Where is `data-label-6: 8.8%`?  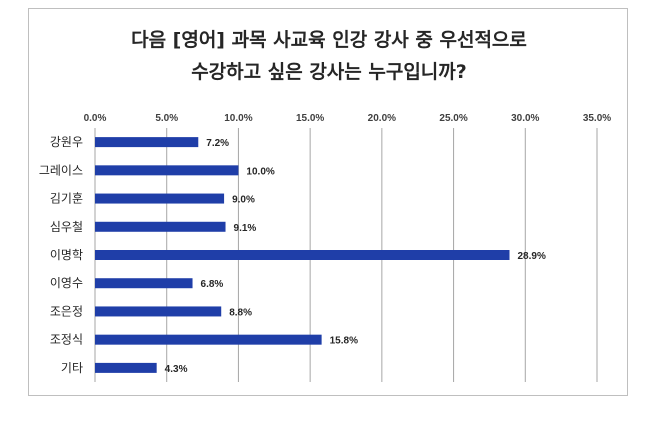
data-label-6: 8.8% is located at coordinates (240, 312).